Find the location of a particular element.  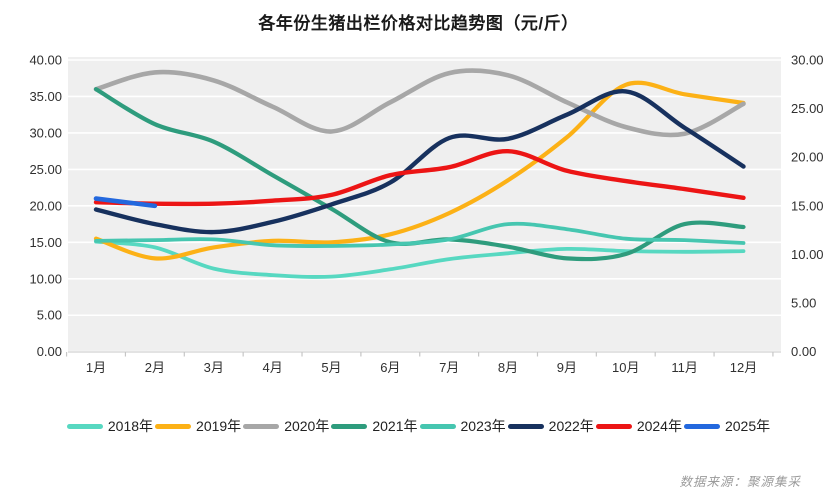

legend-label: 2025年 is located at coordinates (747, 426).